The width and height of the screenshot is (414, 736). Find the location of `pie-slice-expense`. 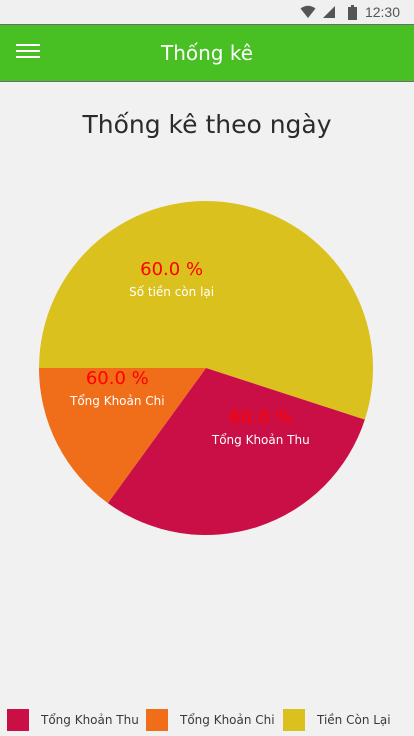

pie-slice-expense is located at coordinates (122, 436).